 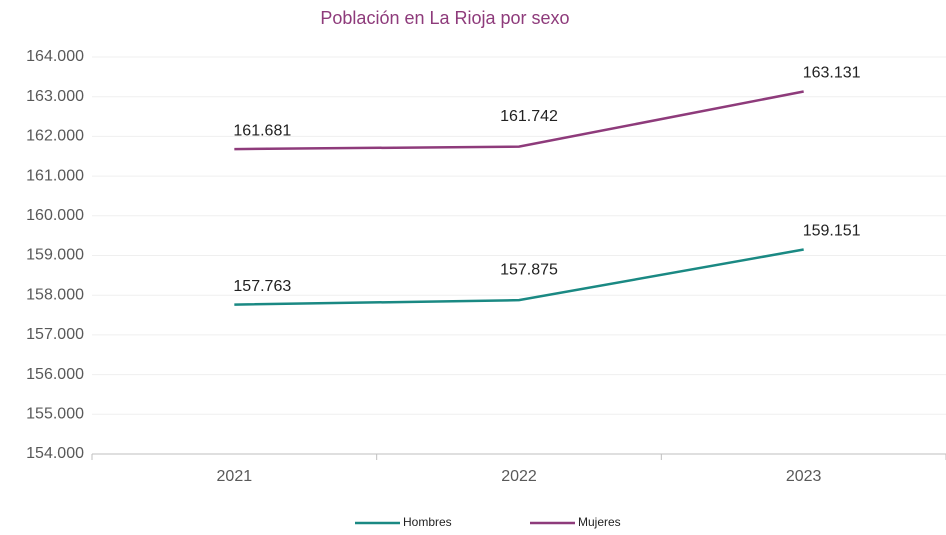 What do you see at coordinates (444, 18) in the screenshot?
I see `chart-title: Población en La Rioja por sexo` at bounding box center [444, 18].